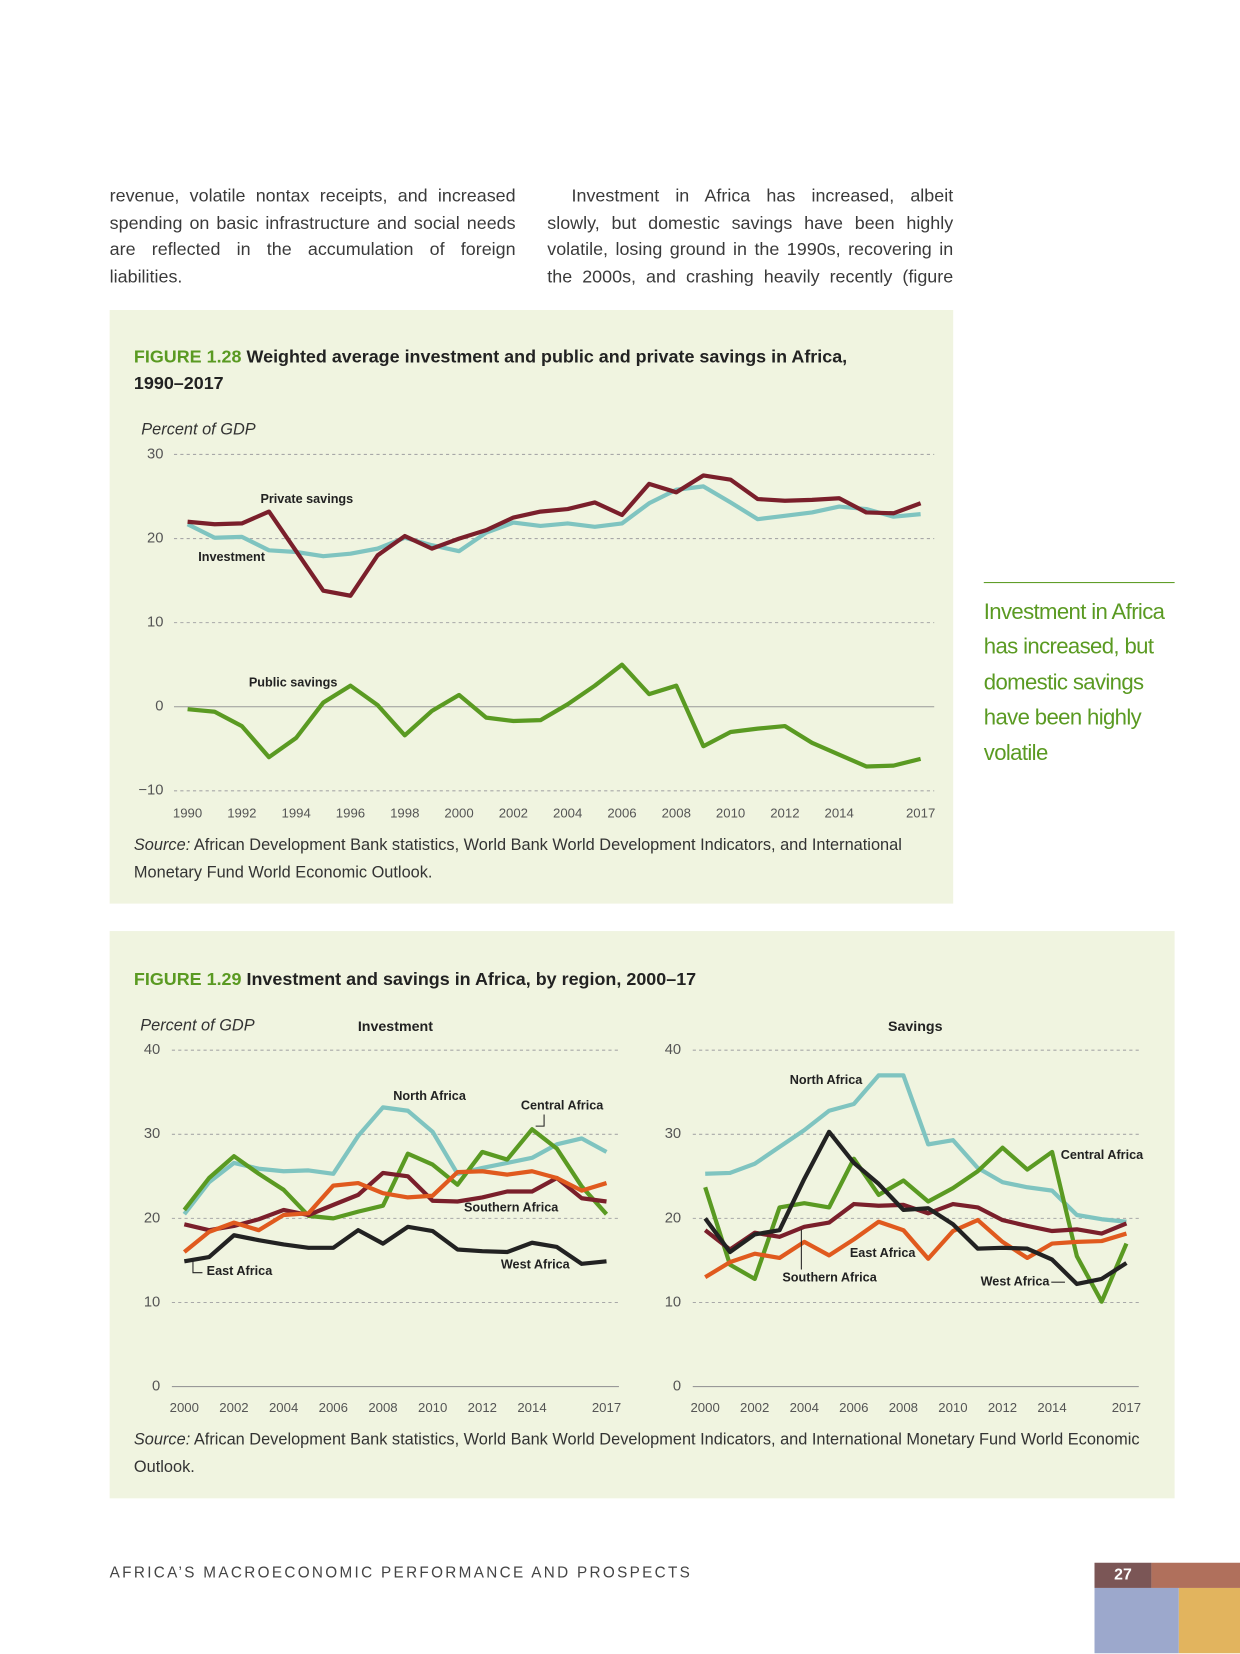 This screenshot has height=1654, width=1240. What do you see at coordinates (187, 356) in the screenshot?
I see `figure-label: FIGURE 1.28` at bounding box center [187, 356].